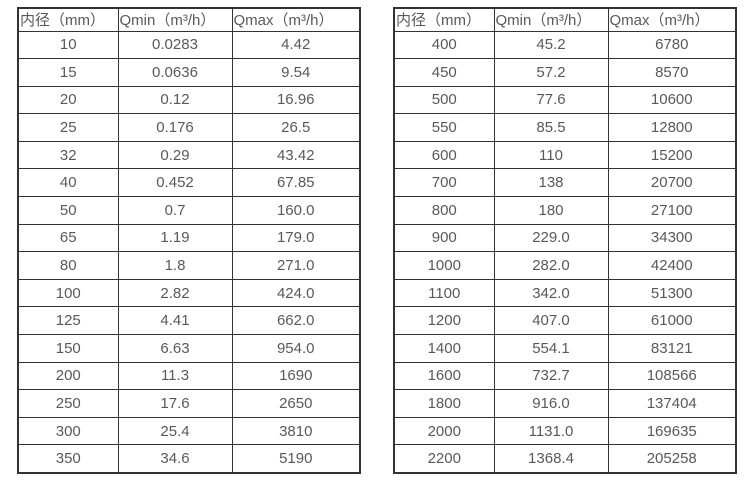 The height and width of the screenshot is (483, 750). What do you see at coordinates (672, 100) in the screenshot?
I see `table-cell: 10600` at bounding box center [672, 100].